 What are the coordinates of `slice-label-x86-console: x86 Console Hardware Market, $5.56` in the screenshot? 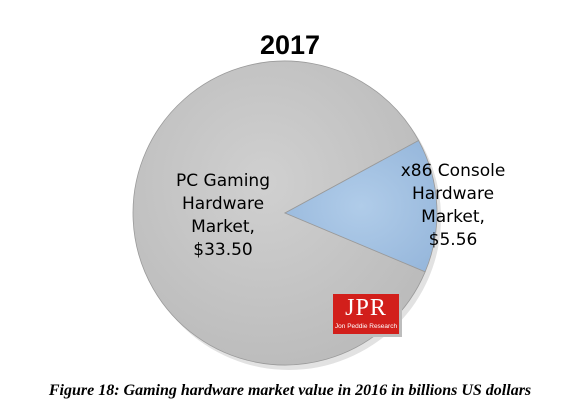 It's located at (453, 206).